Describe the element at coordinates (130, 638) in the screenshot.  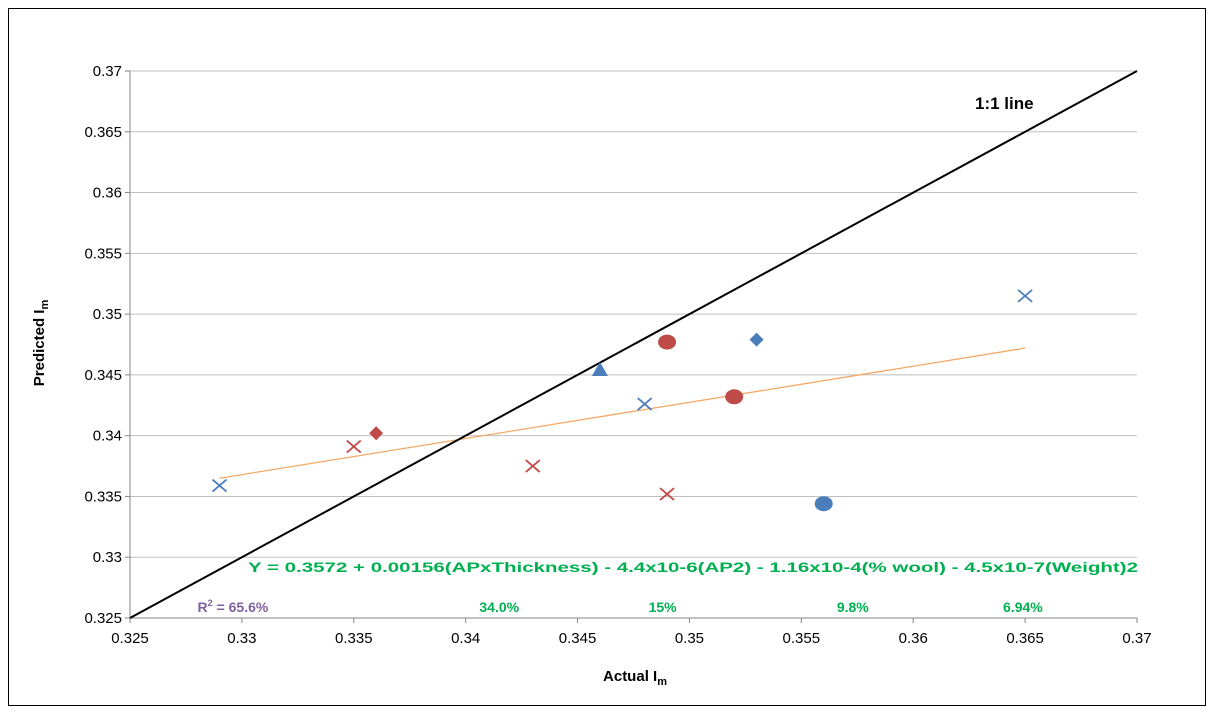
I see `x-tick-label: 0.325` at that location.